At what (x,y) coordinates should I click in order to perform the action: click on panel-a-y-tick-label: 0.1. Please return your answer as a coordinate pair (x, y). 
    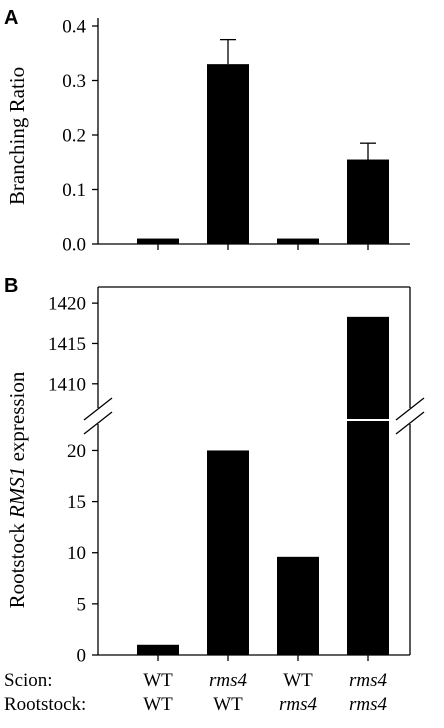
    Looking at the image, I should click on (74, 190).